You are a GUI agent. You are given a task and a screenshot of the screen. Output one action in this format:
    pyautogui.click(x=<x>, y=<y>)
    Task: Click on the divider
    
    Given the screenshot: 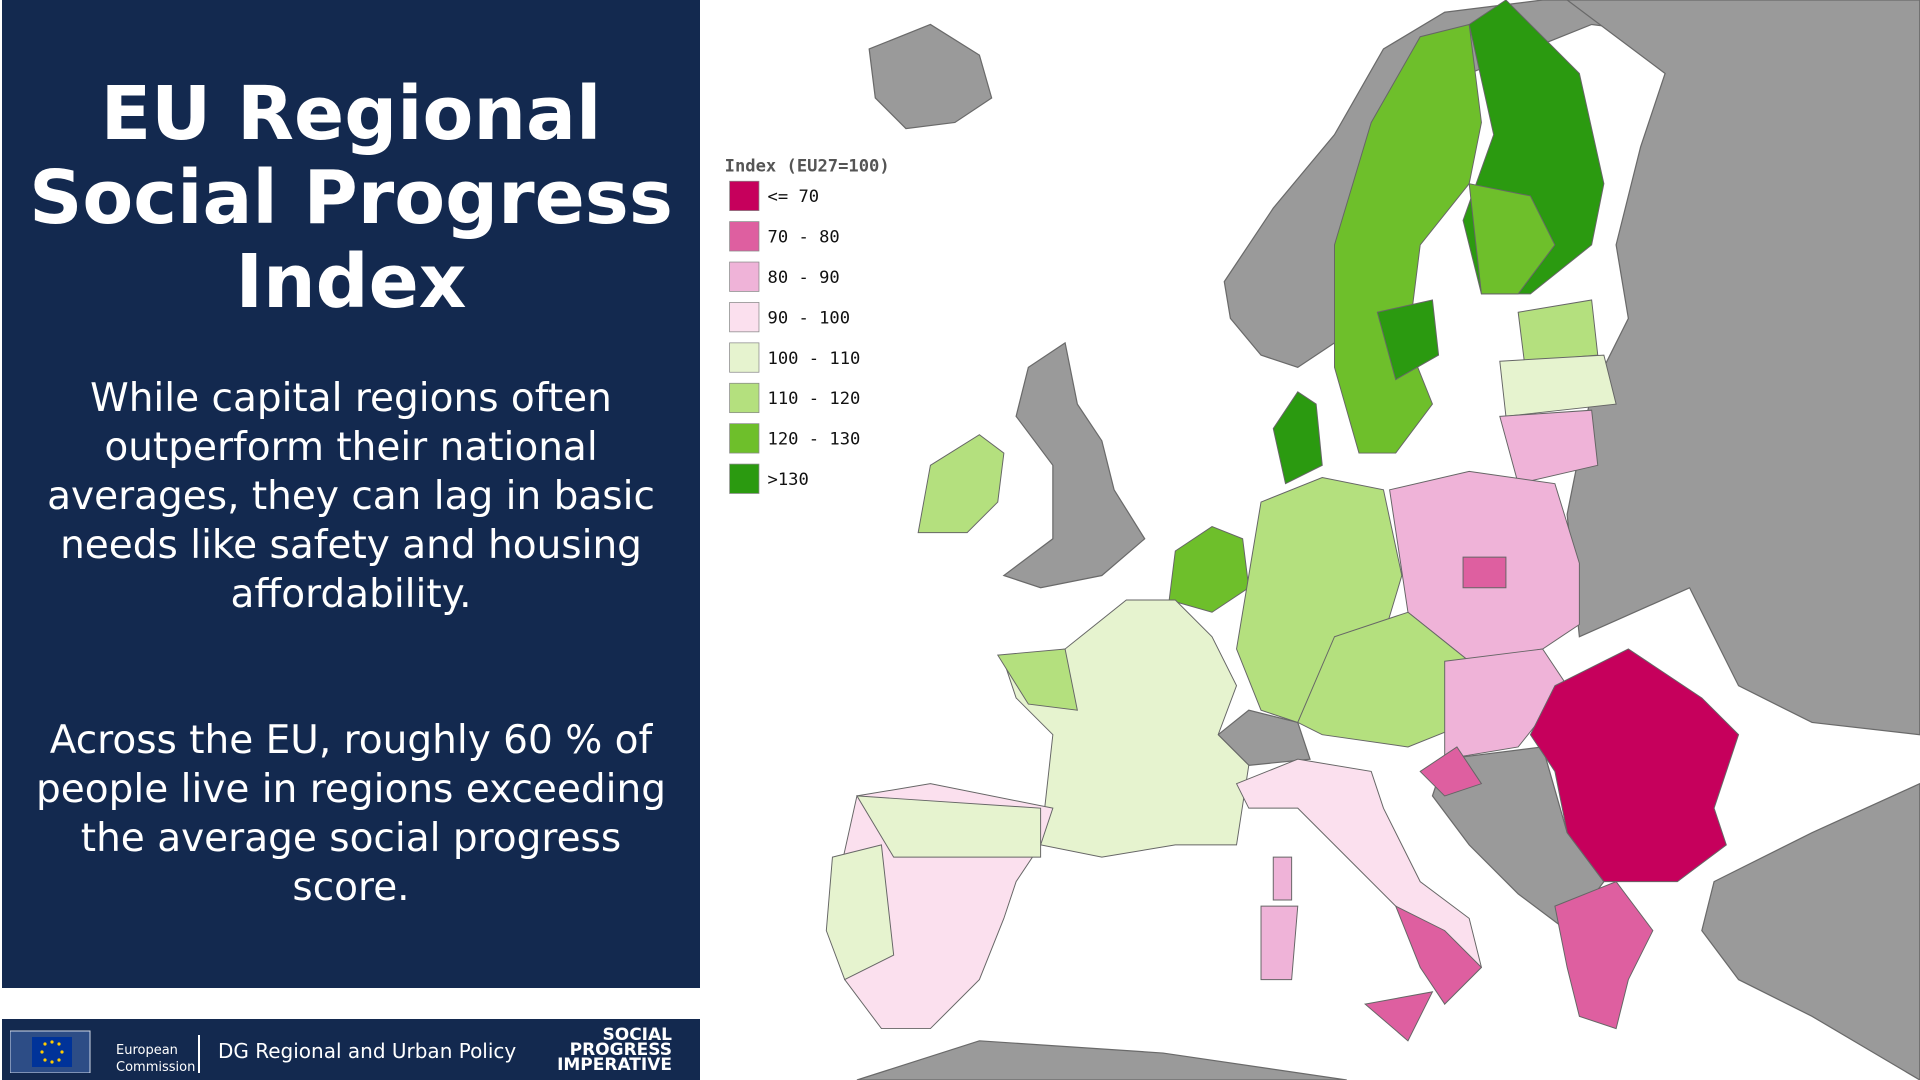 What is the action you would take?
    pyautogui.click(x=199, y=1054)
    